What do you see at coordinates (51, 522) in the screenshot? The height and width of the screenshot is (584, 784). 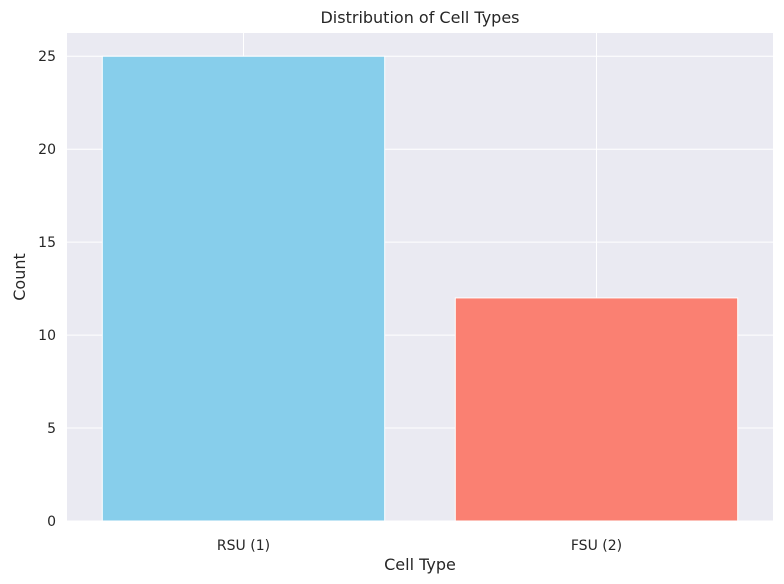 I see `y-tick-label: 0` at bounding box center [51, 522].